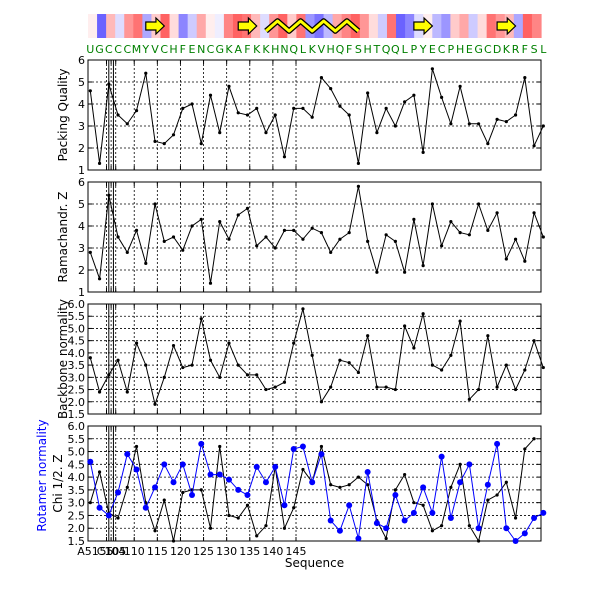 Image resolution: width=600 pixels, height=604 pixels. Describe the element at coordinates (115, 551) in the screenshot. I see `x-tick-label: 105` at that location.